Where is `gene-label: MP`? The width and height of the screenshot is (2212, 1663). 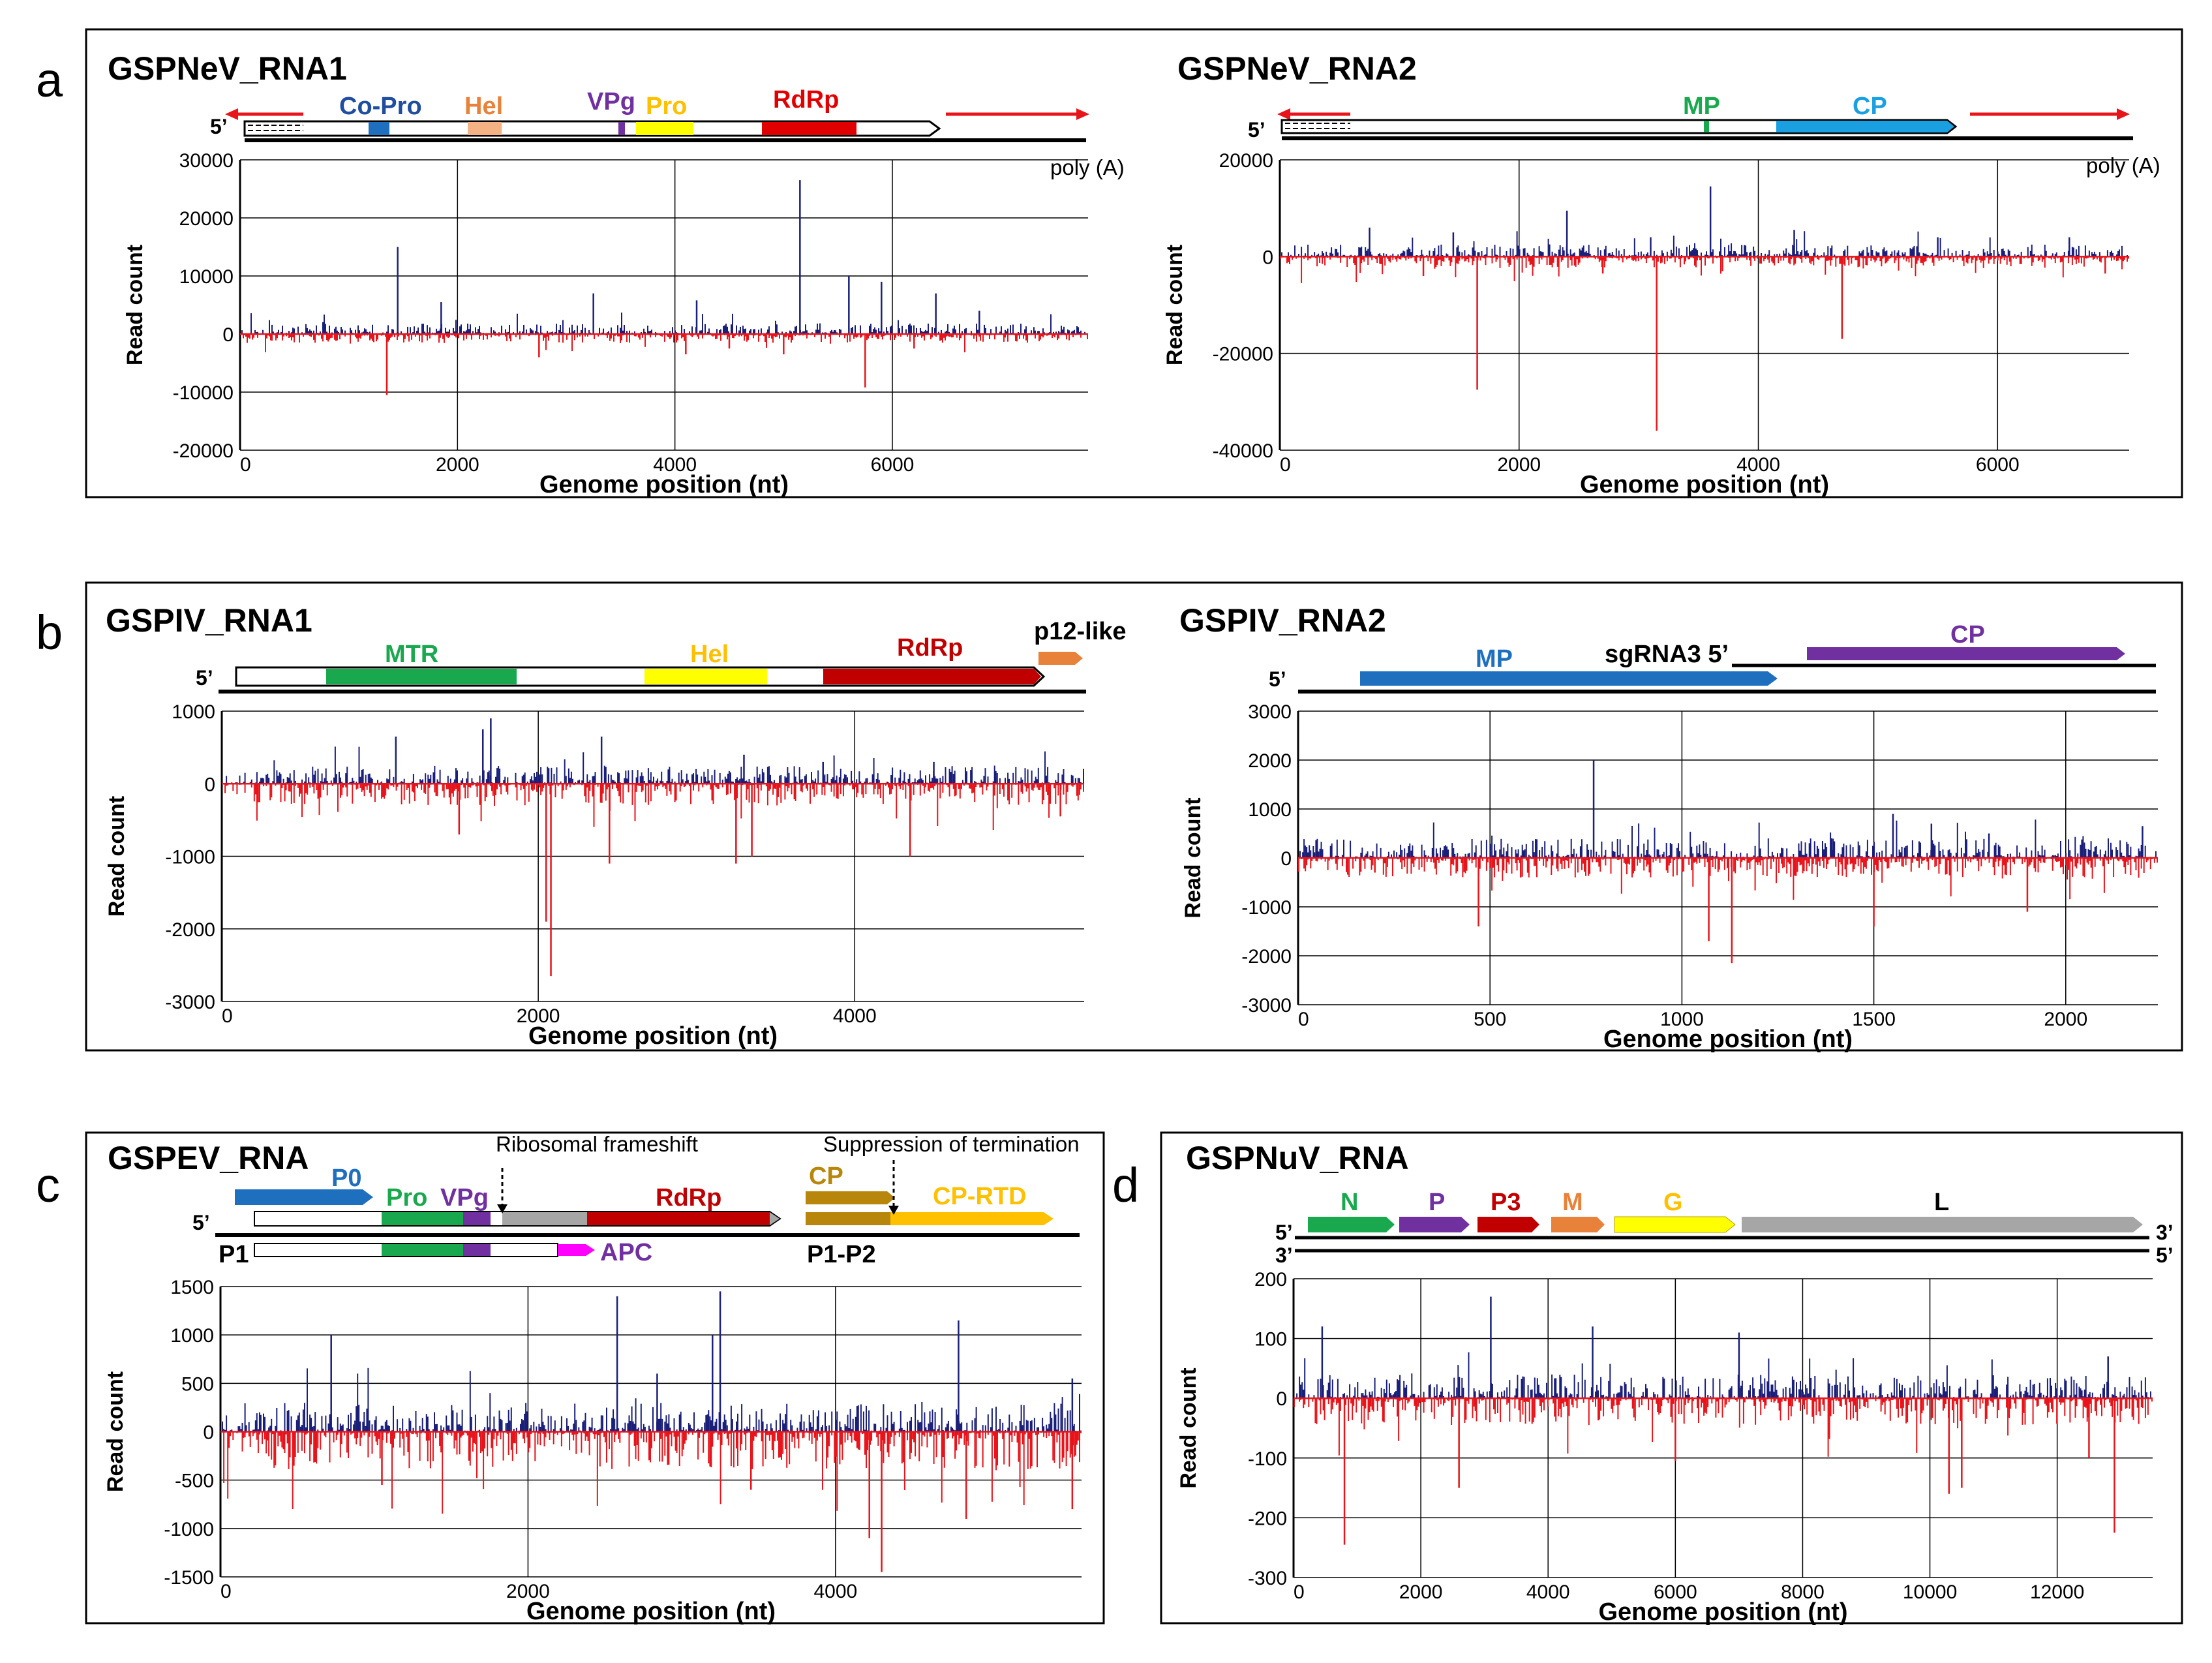 gene-label: MP is located at coordinates (1701, 106).